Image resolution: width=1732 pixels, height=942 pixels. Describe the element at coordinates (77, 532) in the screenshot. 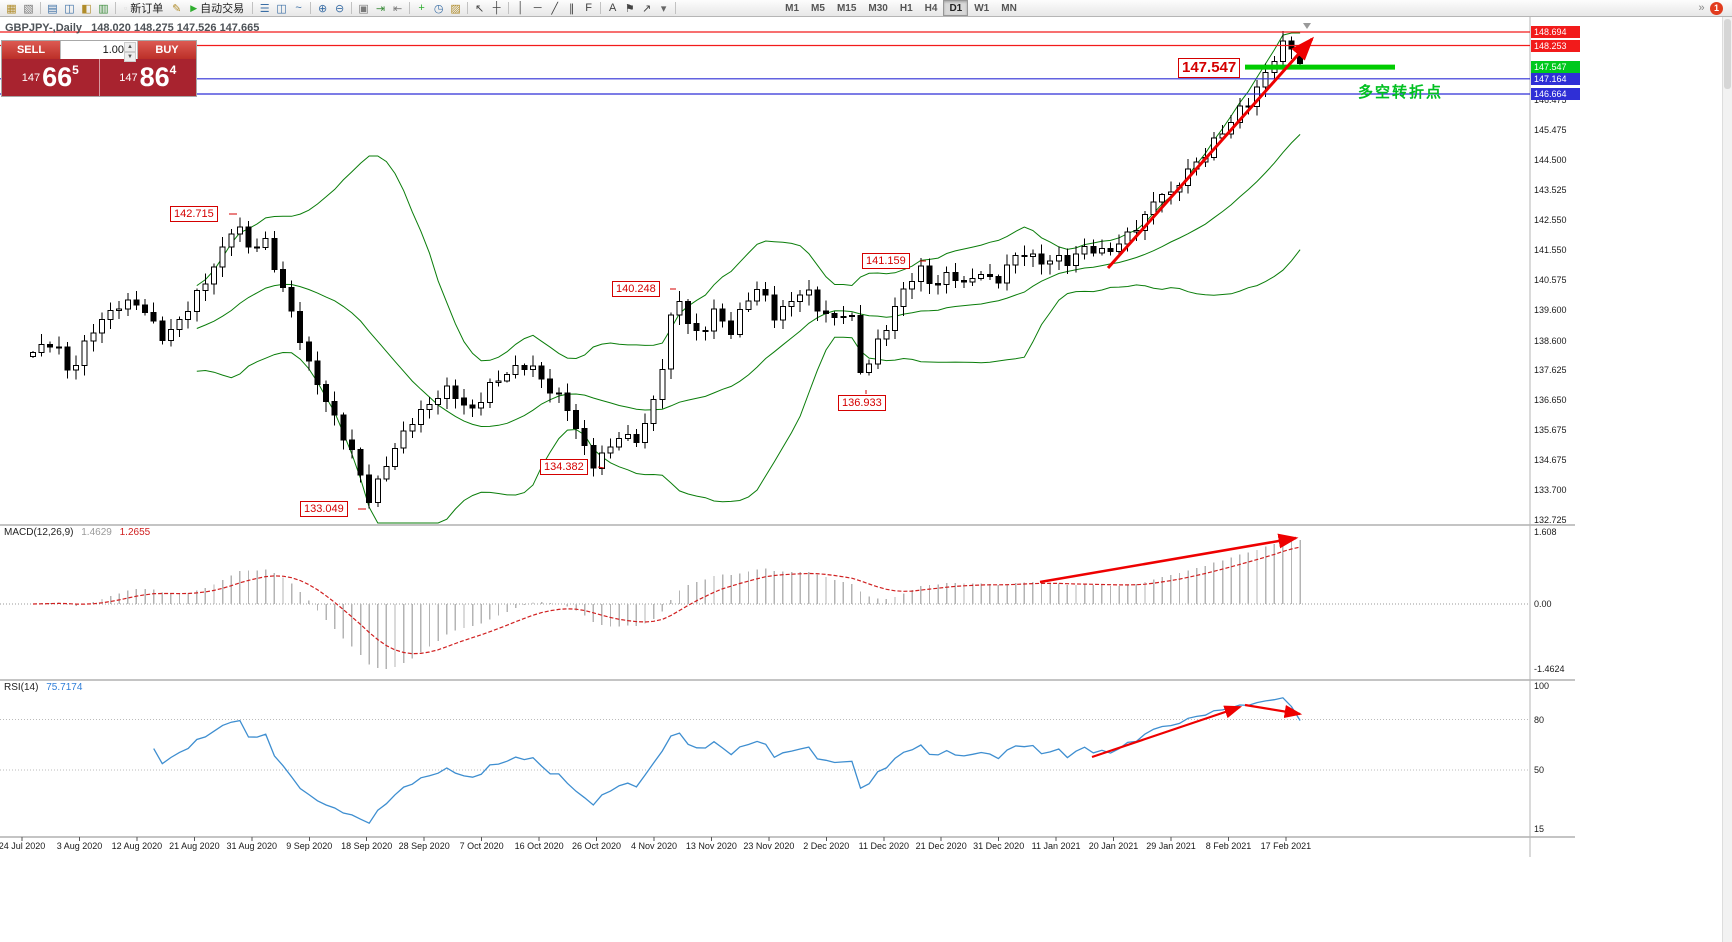

I see `macd-indicator-label: MACD(12,26,9) 1.4629 1.2655` at that location.